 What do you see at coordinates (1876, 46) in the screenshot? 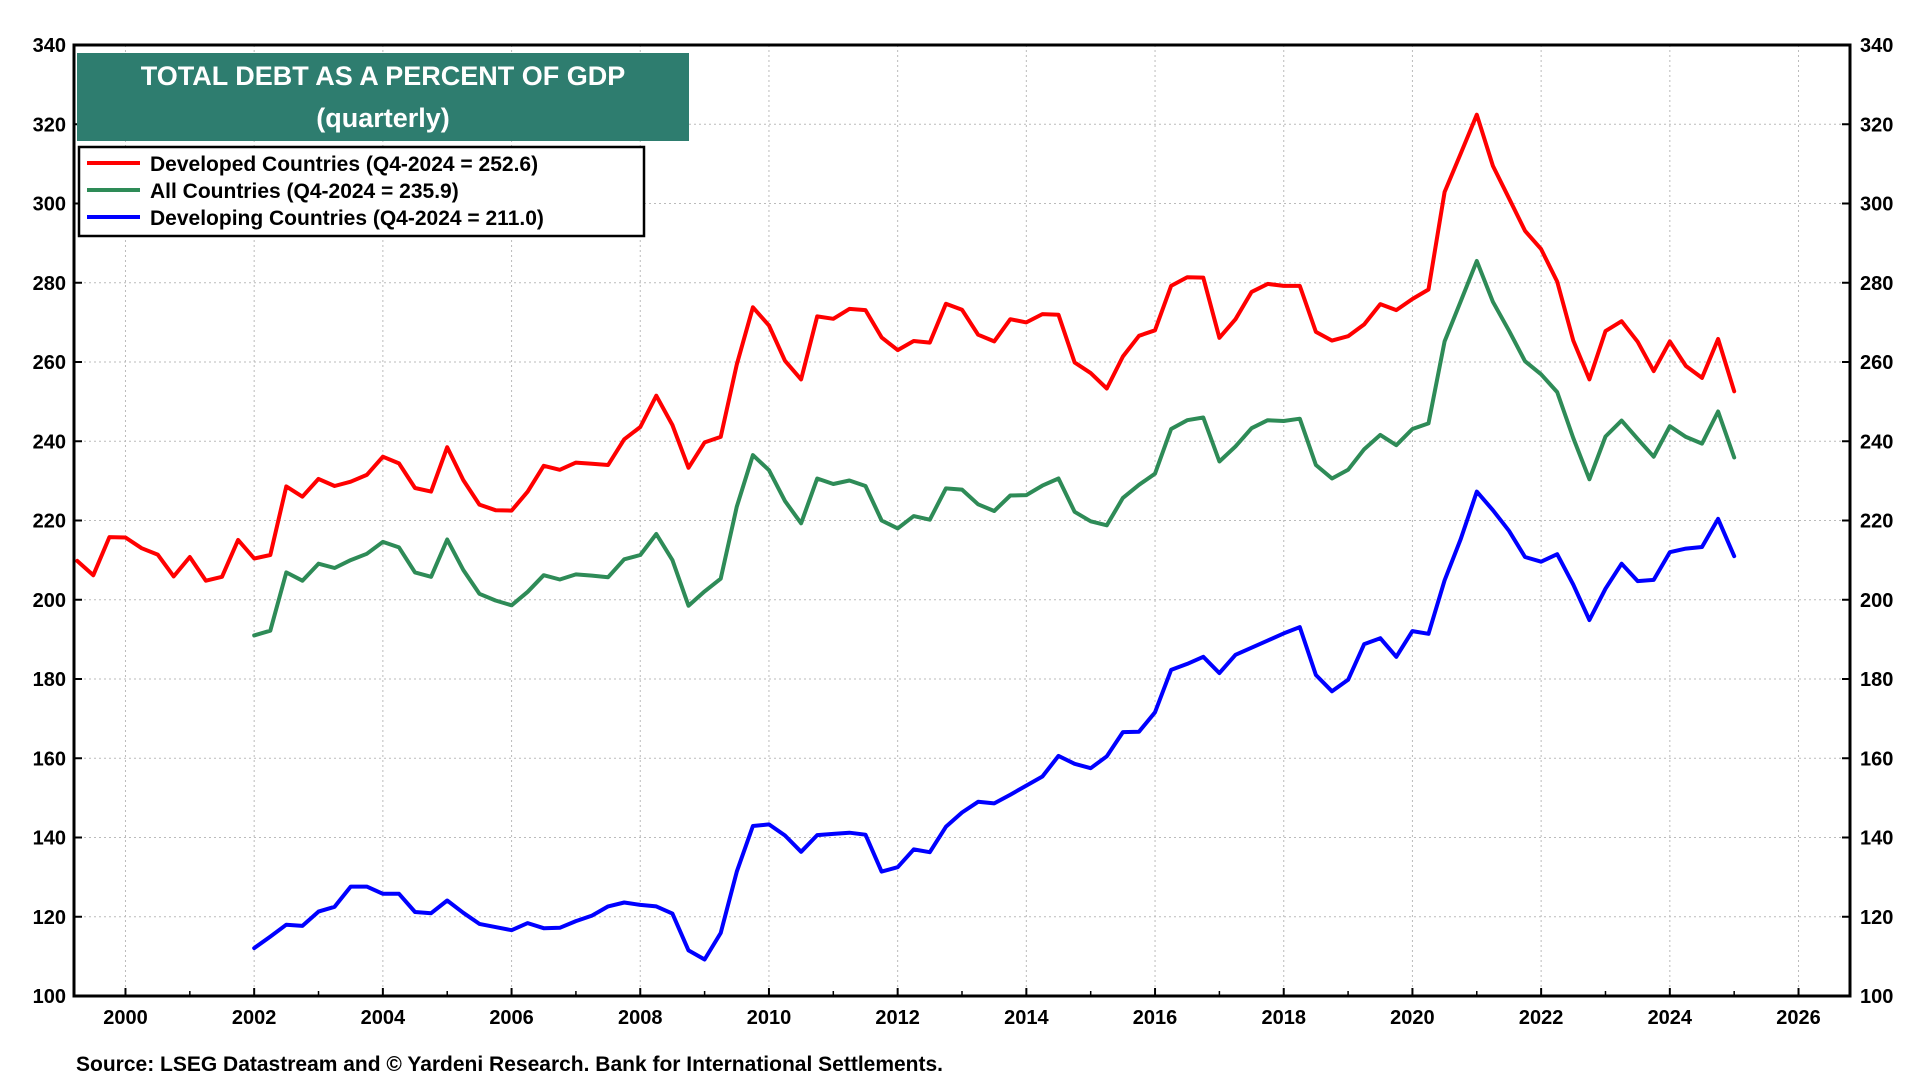
I see `y-tick-label-right: 340` at bounding box center [1876, 46].